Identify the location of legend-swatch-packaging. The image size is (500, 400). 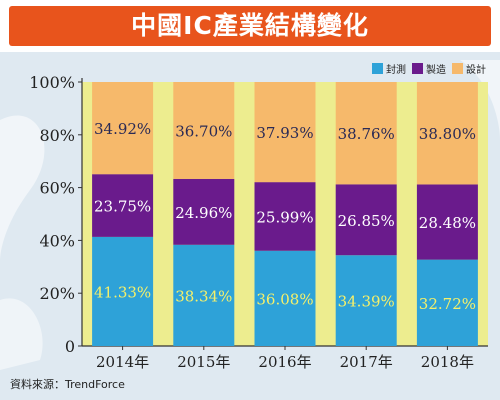
(377, 68).